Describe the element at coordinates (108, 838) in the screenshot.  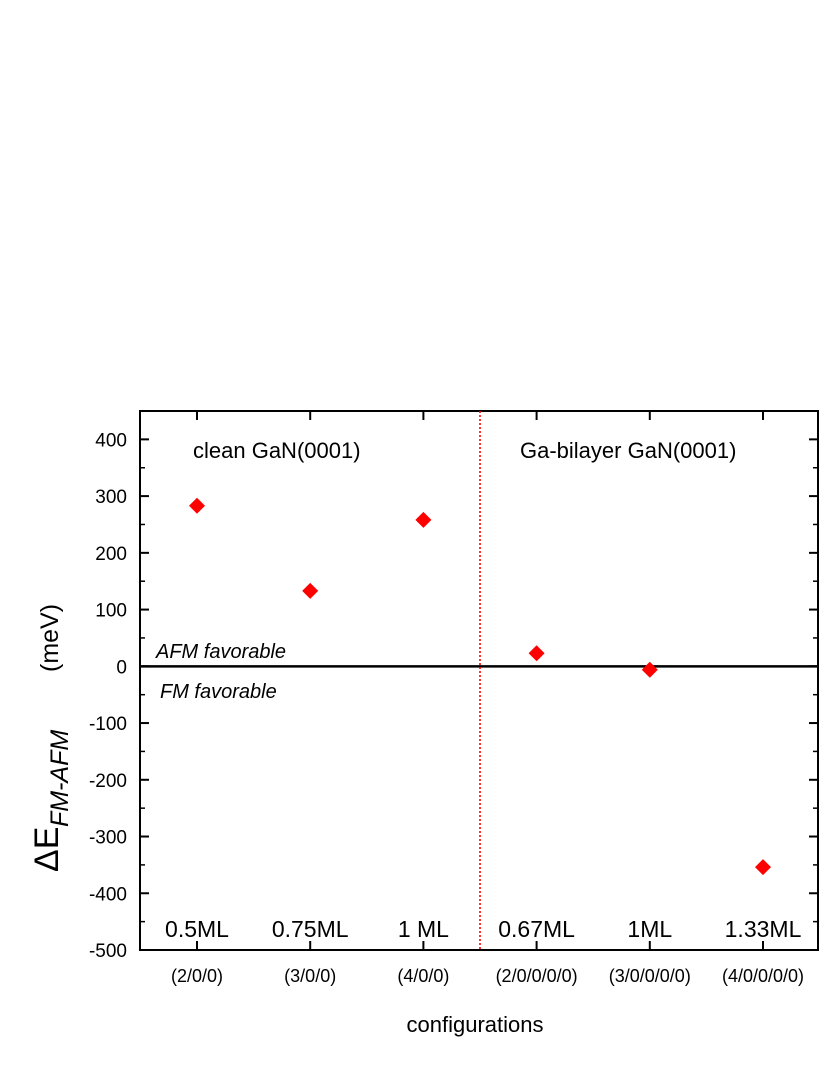
I see `y-tick-label: -300` at that location.